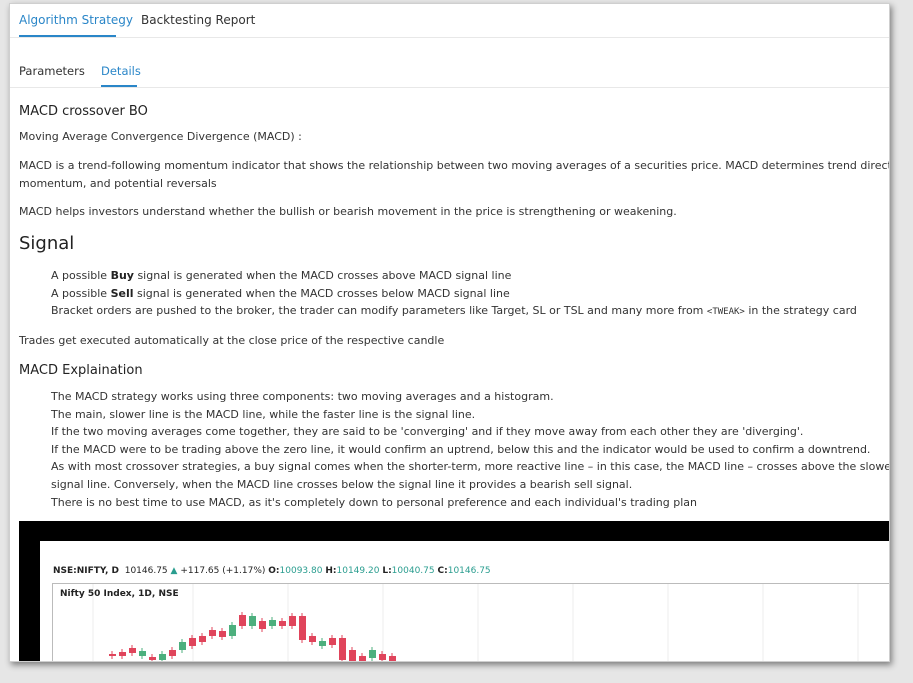 This screenshot has height=683, width=913. Describe the element at coordinates (449, 72) in the screenshot. I see `sub-tabs: Parameters Details` at that location.